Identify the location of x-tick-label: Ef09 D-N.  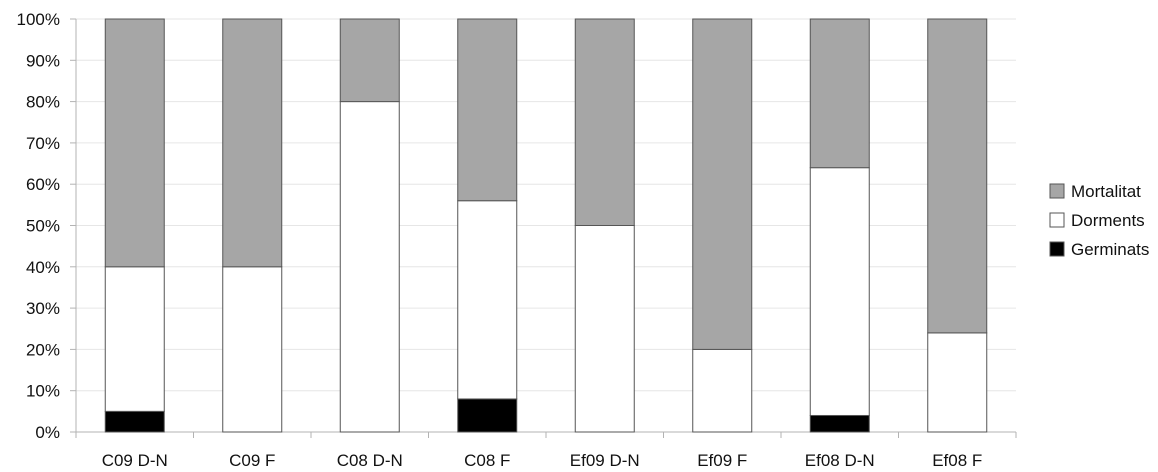
(605, 460).